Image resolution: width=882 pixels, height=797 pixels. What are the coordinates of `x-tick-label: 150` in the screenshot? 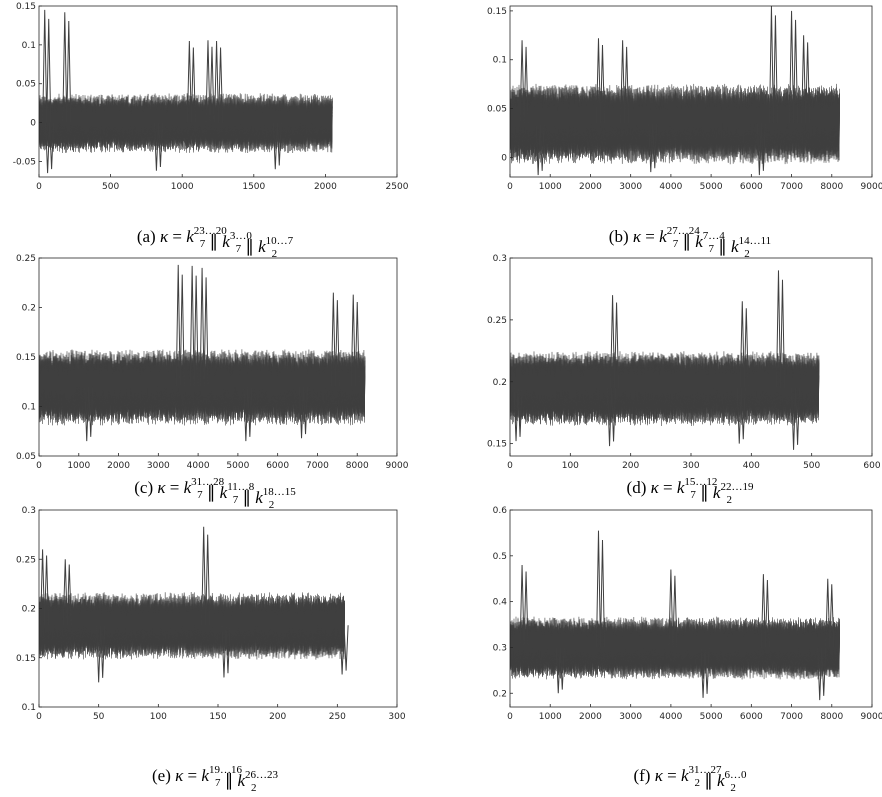 It's located at (217, 717).